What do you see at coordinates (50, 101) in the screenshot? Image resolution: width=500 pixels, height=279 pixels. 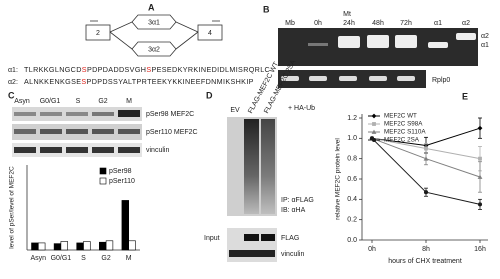 I see `lane-label: G0/G1` at bounding box center [50, 101].